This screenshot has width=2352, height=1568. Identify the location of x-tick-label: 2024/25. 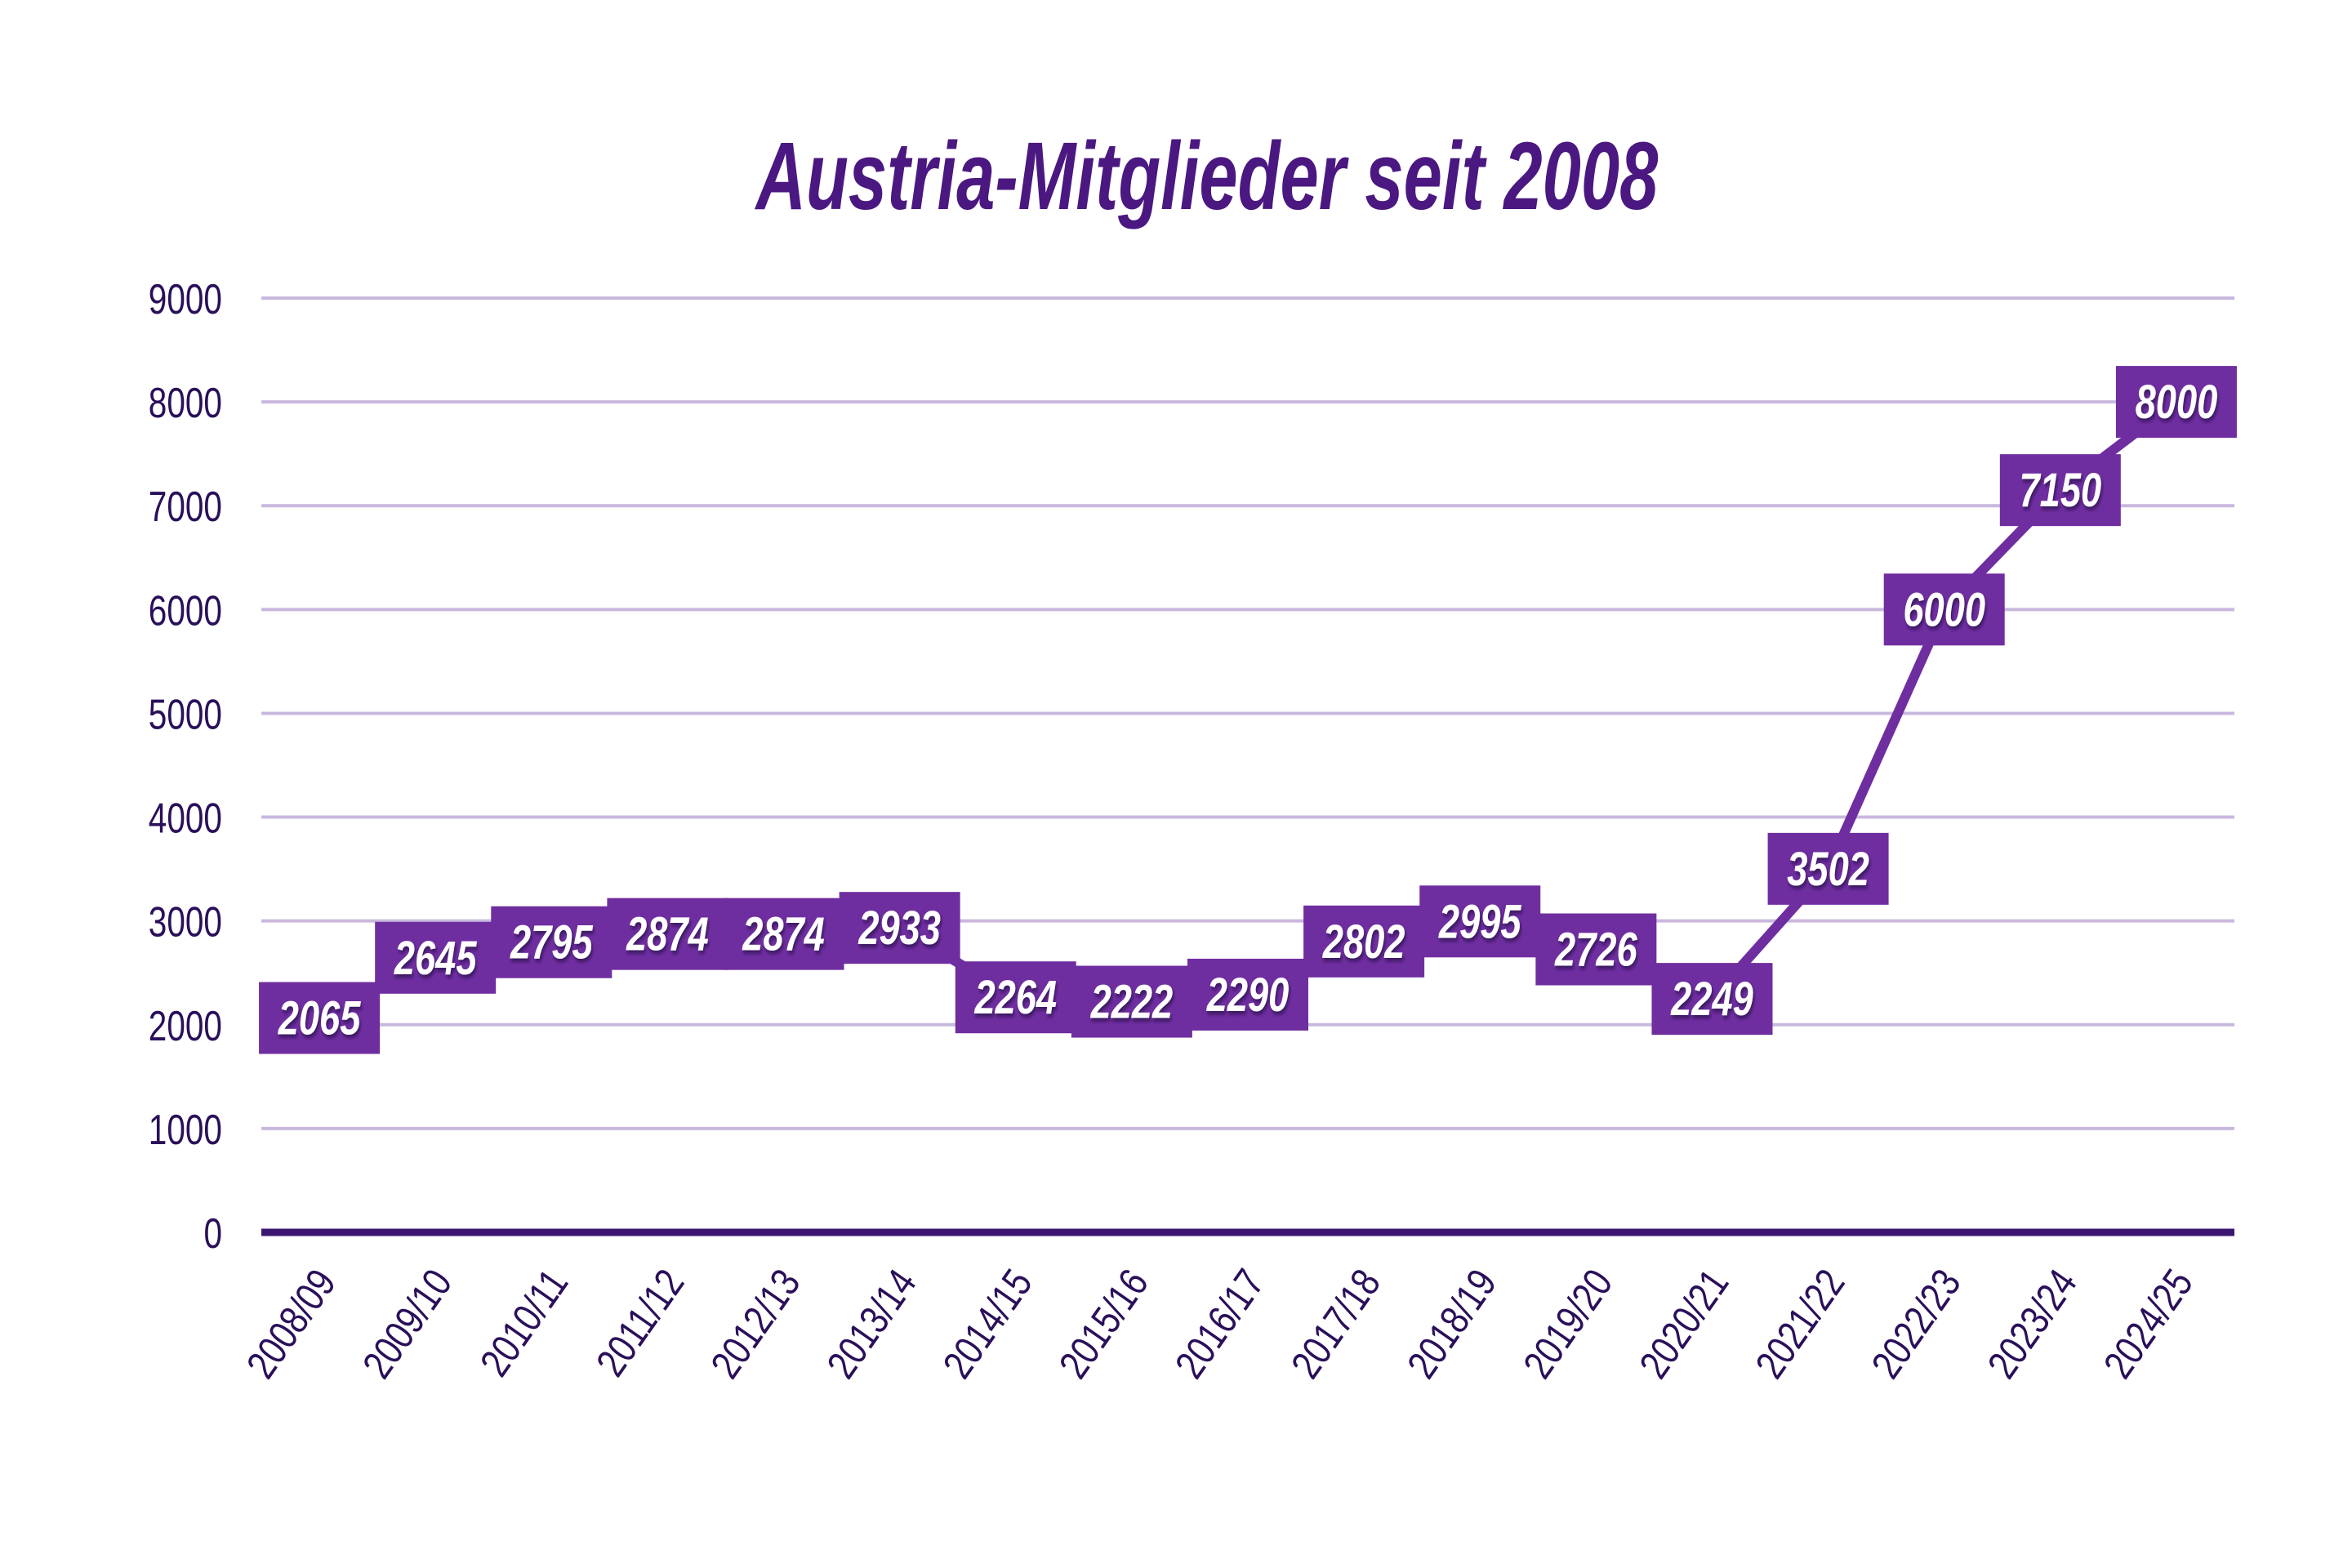
(2148, 1323).